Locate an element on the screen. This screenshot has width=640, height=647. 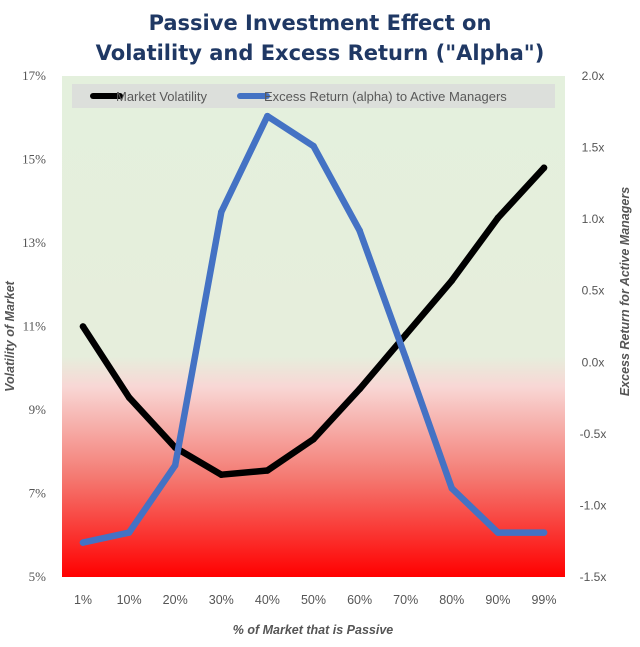
legend-label-excess-return: Excess Return (alpha) to Active Managers is located at coordinates (385, 96).